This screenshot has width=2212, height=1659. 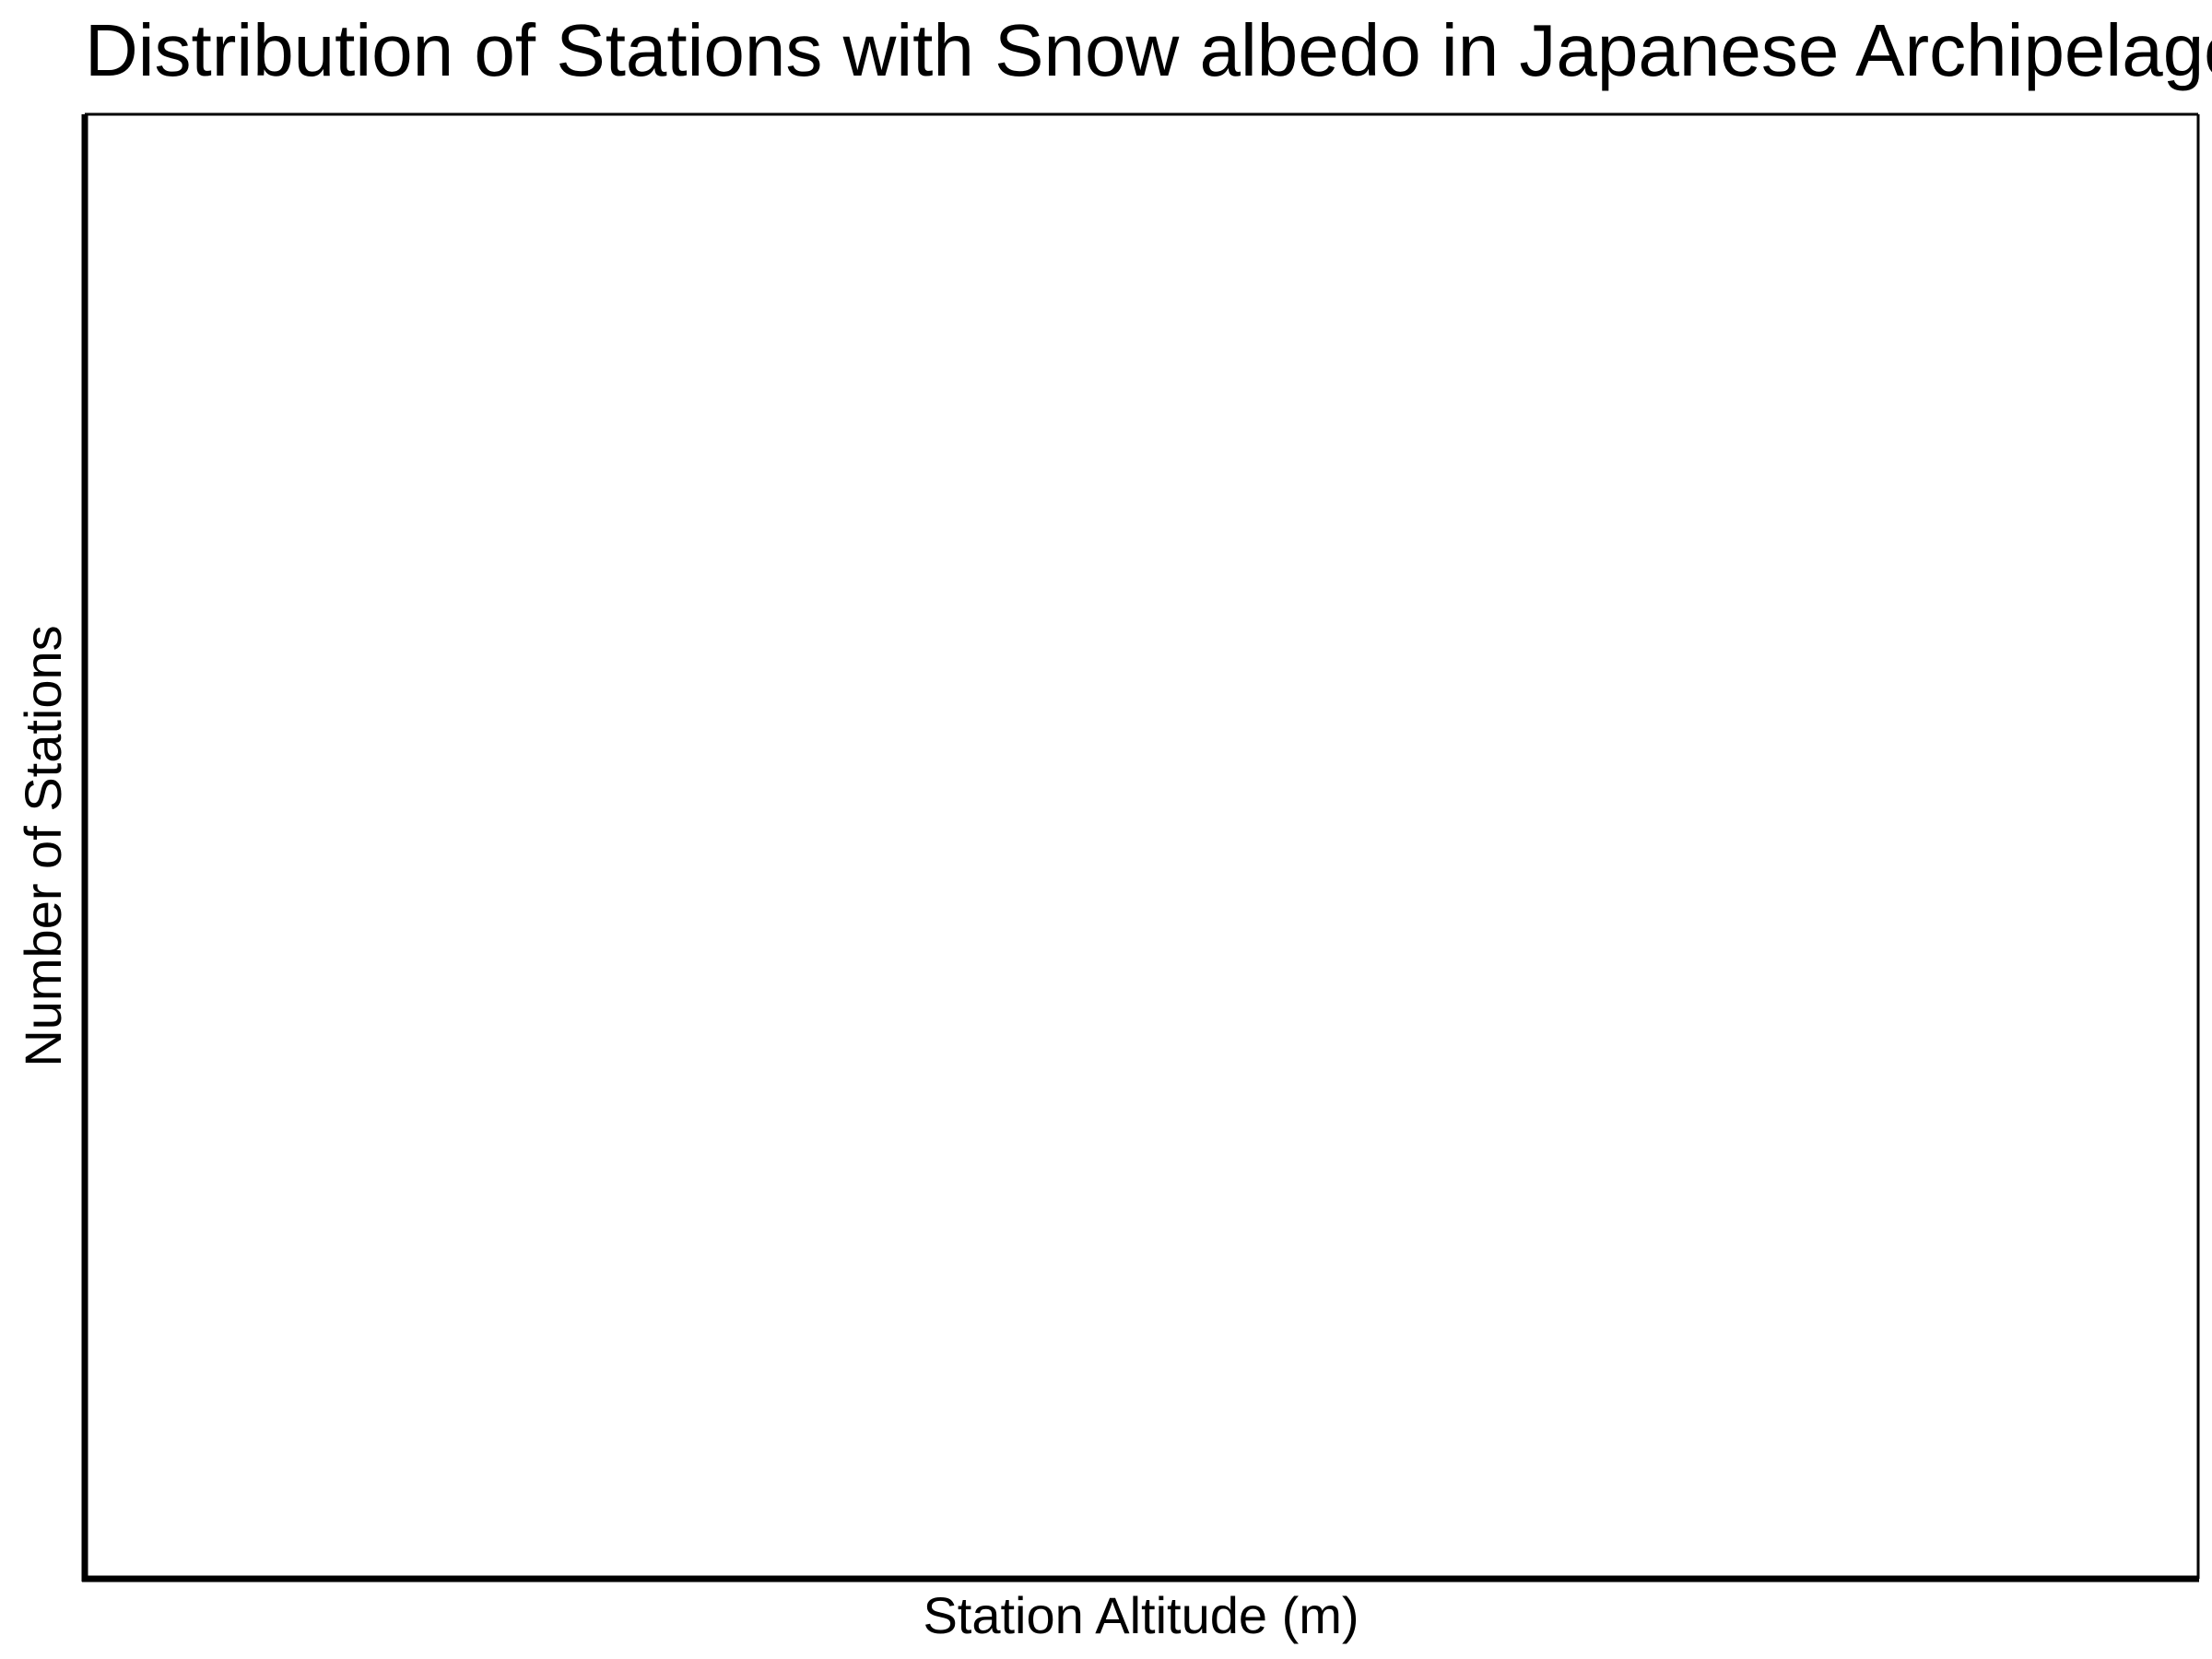 What do you see at coordinates (1141, 1615) in the screenshot?
I see `x-axis-label: Station Altitude (m)` at bounding box center [1141, 1615].